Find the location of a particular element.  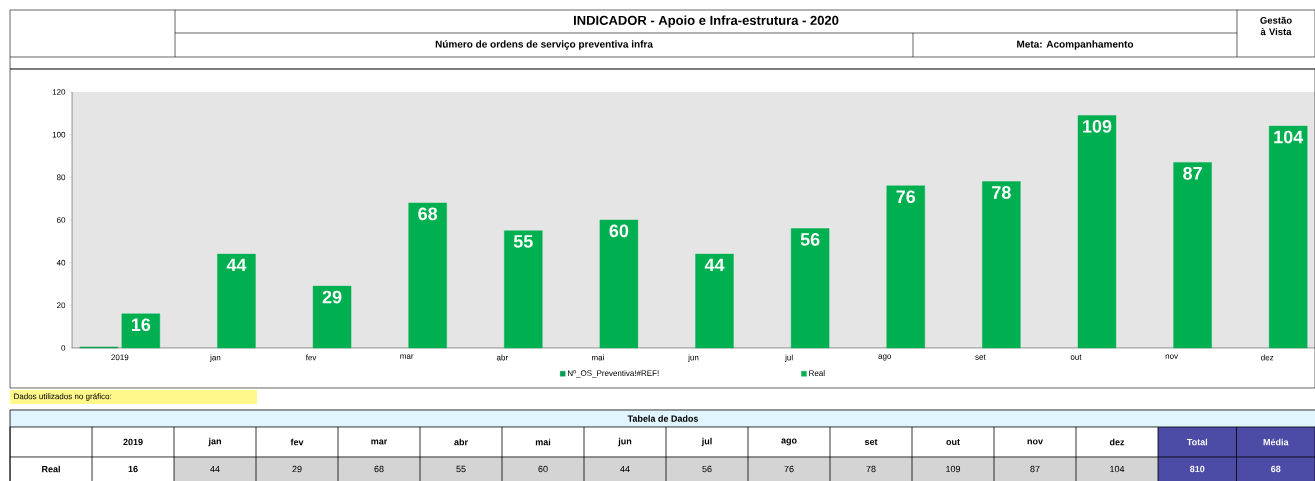

data-label: 16 is located at coordinates (141, 325).